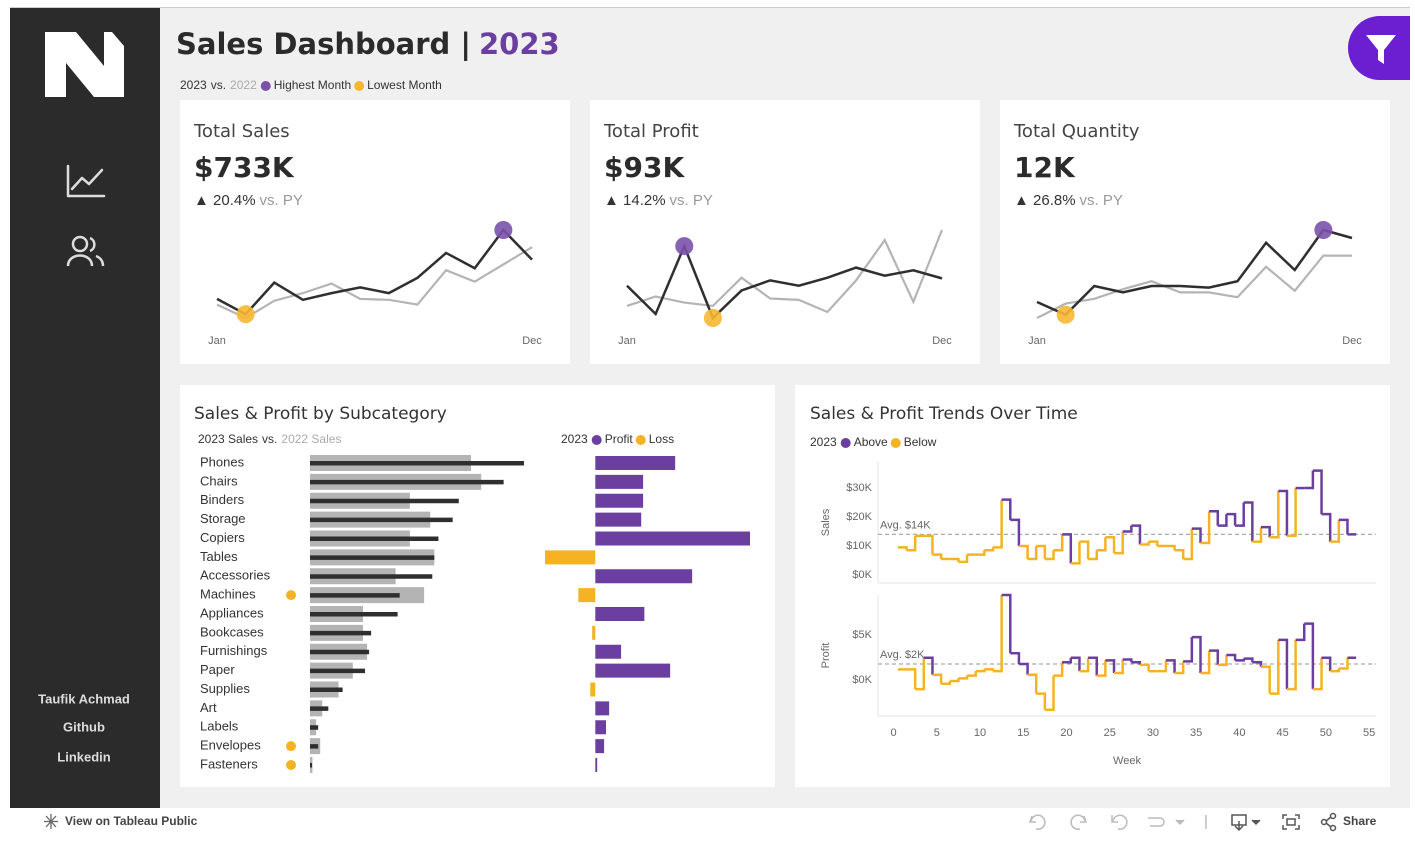 Image resolution: width=1415 pixels, height=844 pixels. I want to click on link: Github, so click(84, 726).